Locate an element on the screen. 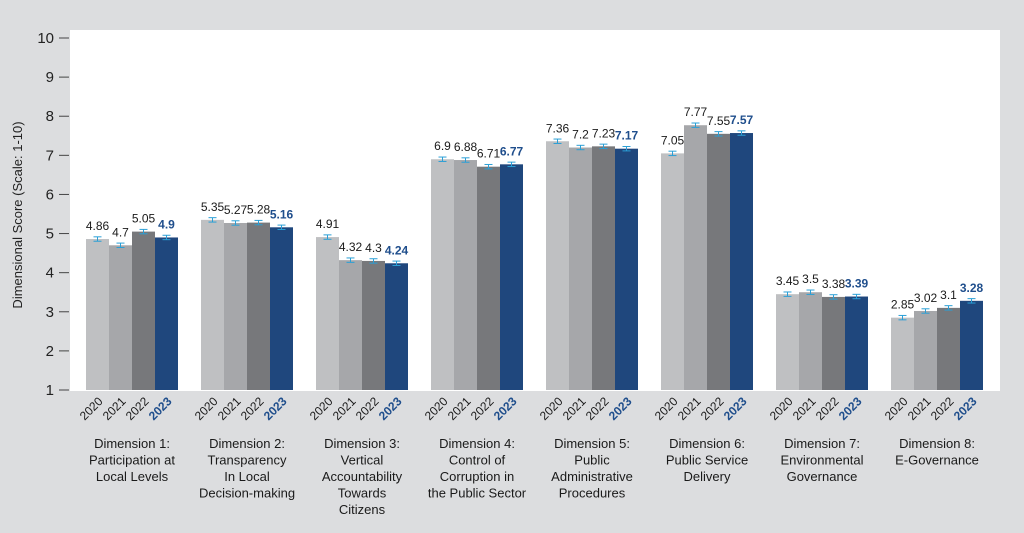 This screenshot has height=533, width=1024. category-label-line: Environmental is located at coordinates (821, 460).